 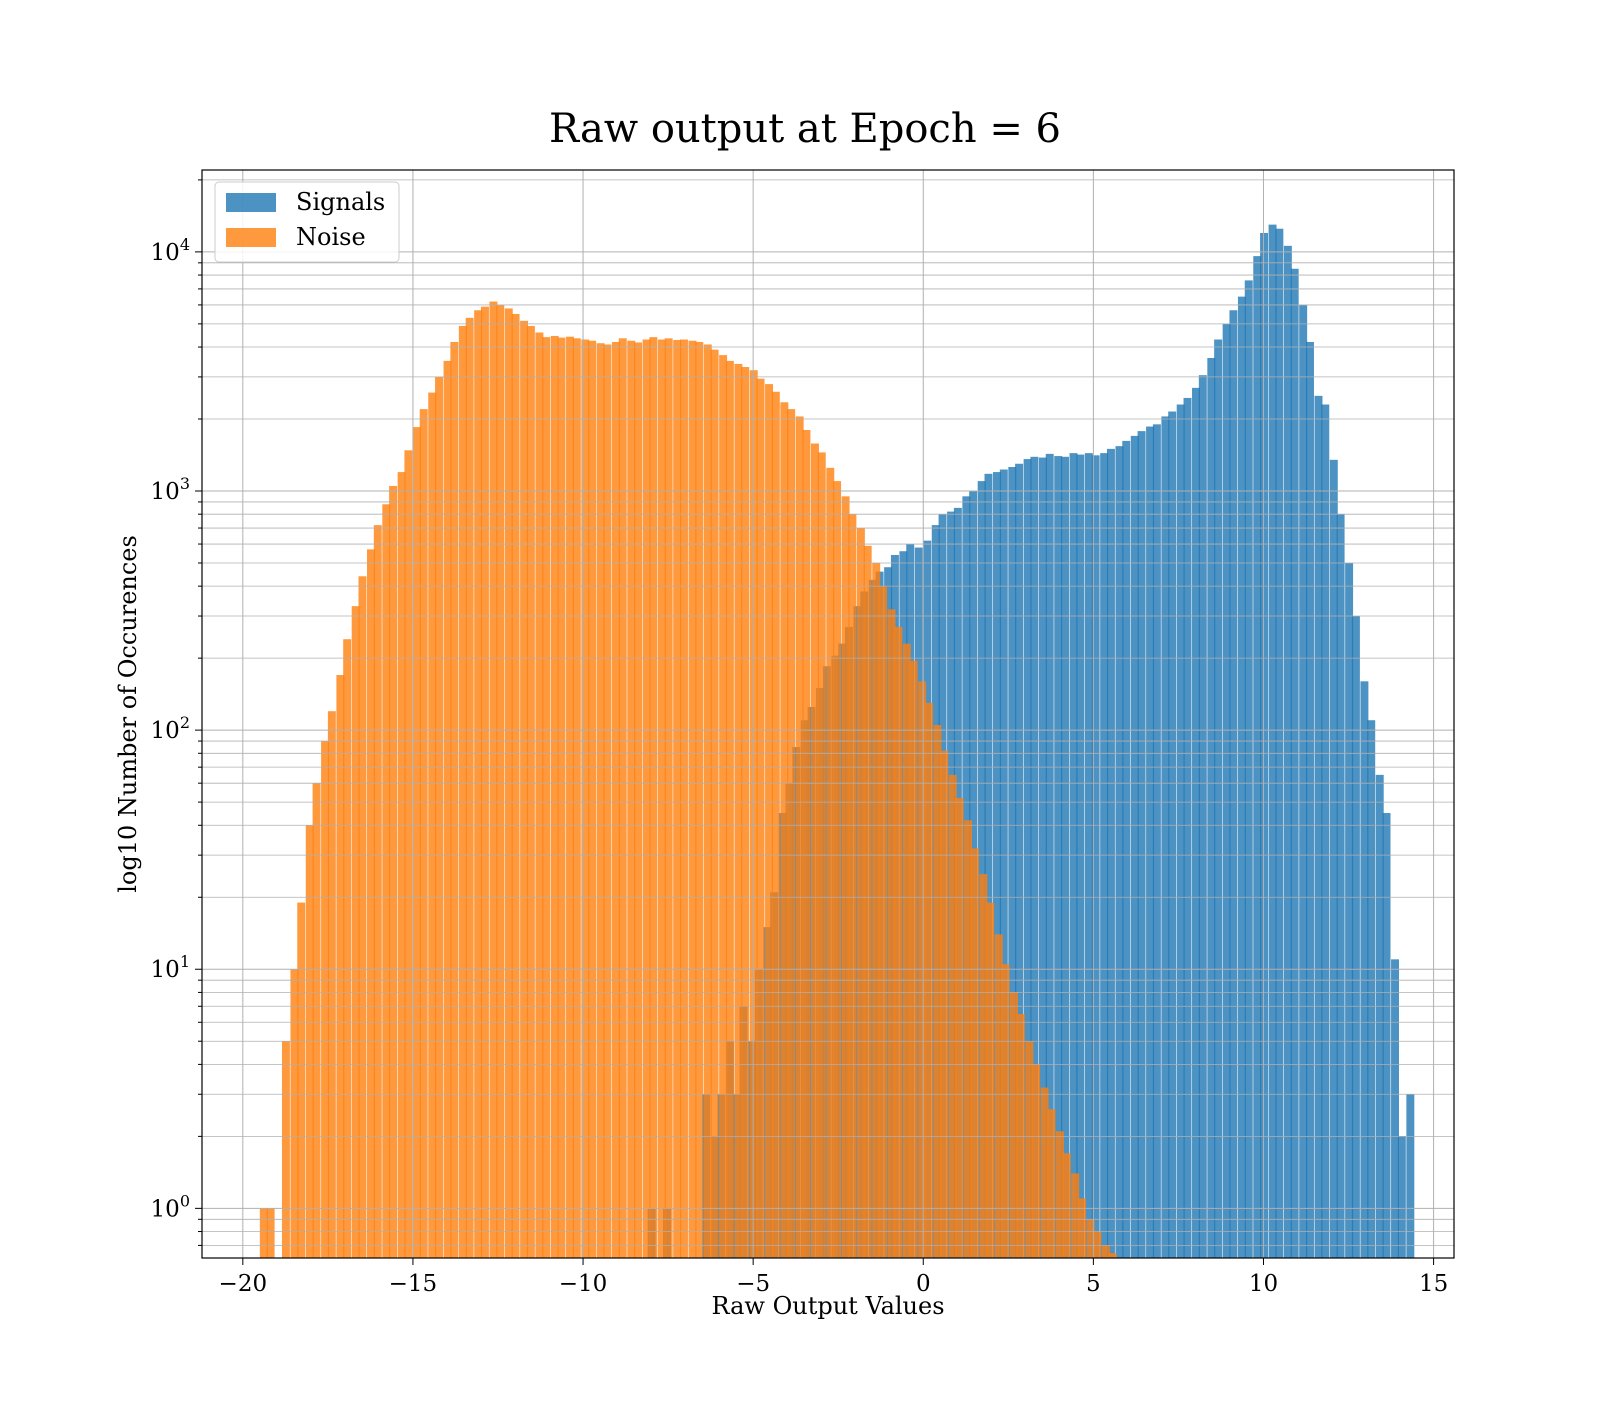 What do you see at coordinates (413, 1284) in the screenshot?
I see `x-tick-label: −15` at bounding box center [413, 1284].